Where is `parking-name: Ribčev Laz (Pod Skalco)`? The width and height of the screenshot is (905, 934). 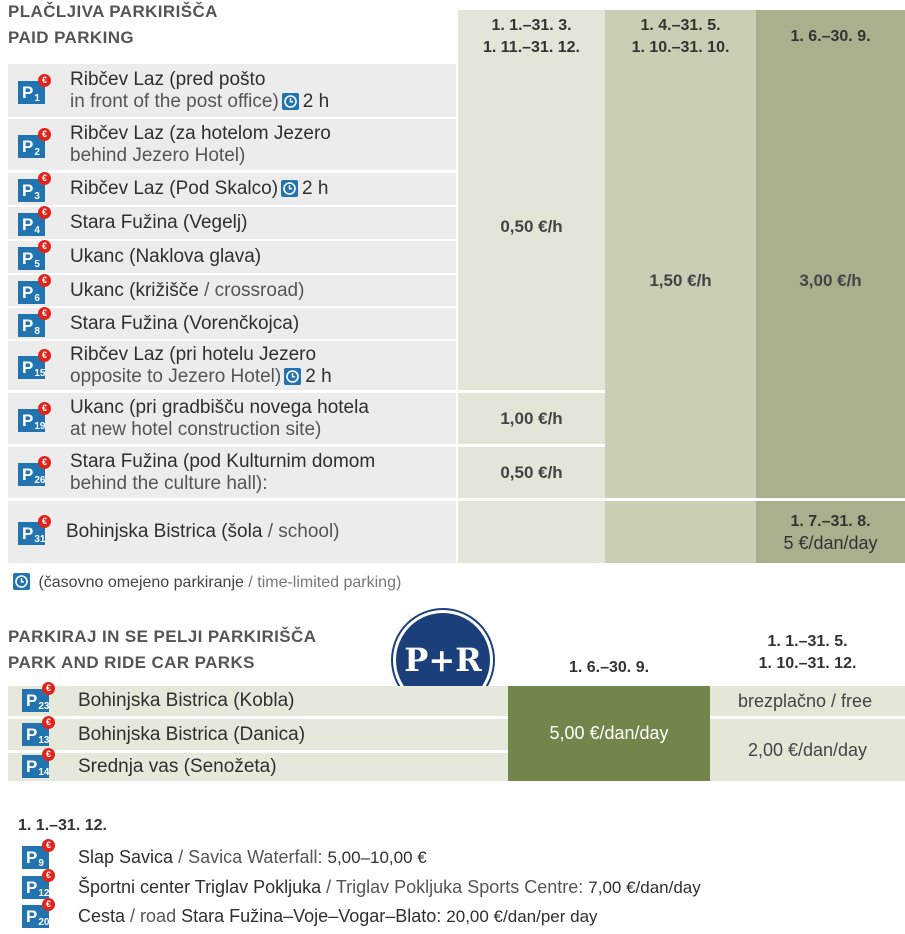
parking-name: Ribčev Laz (Pod Skalco) is located at coordinates (174, 188).